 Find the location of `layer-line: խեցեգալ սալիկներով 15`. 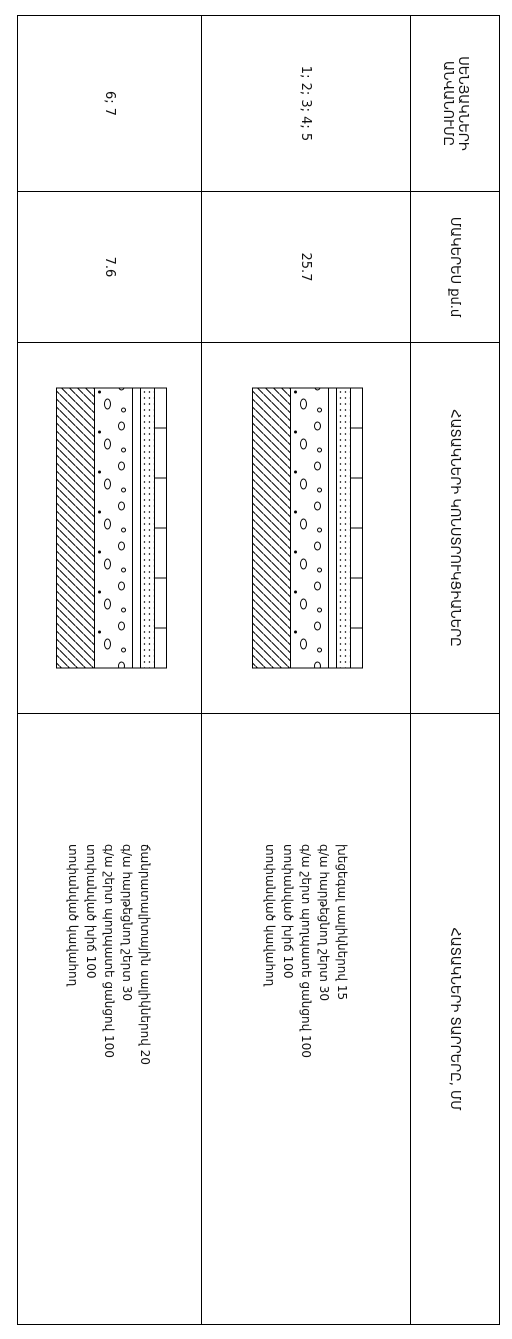

layer-line: խեցեգալ սալիկներով 15 is located at coordinates (342, 922).